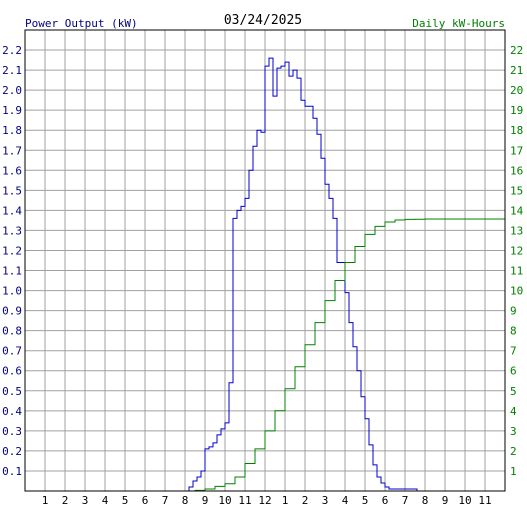  I want to click on right-tick-label: 16, so click(516, 170).